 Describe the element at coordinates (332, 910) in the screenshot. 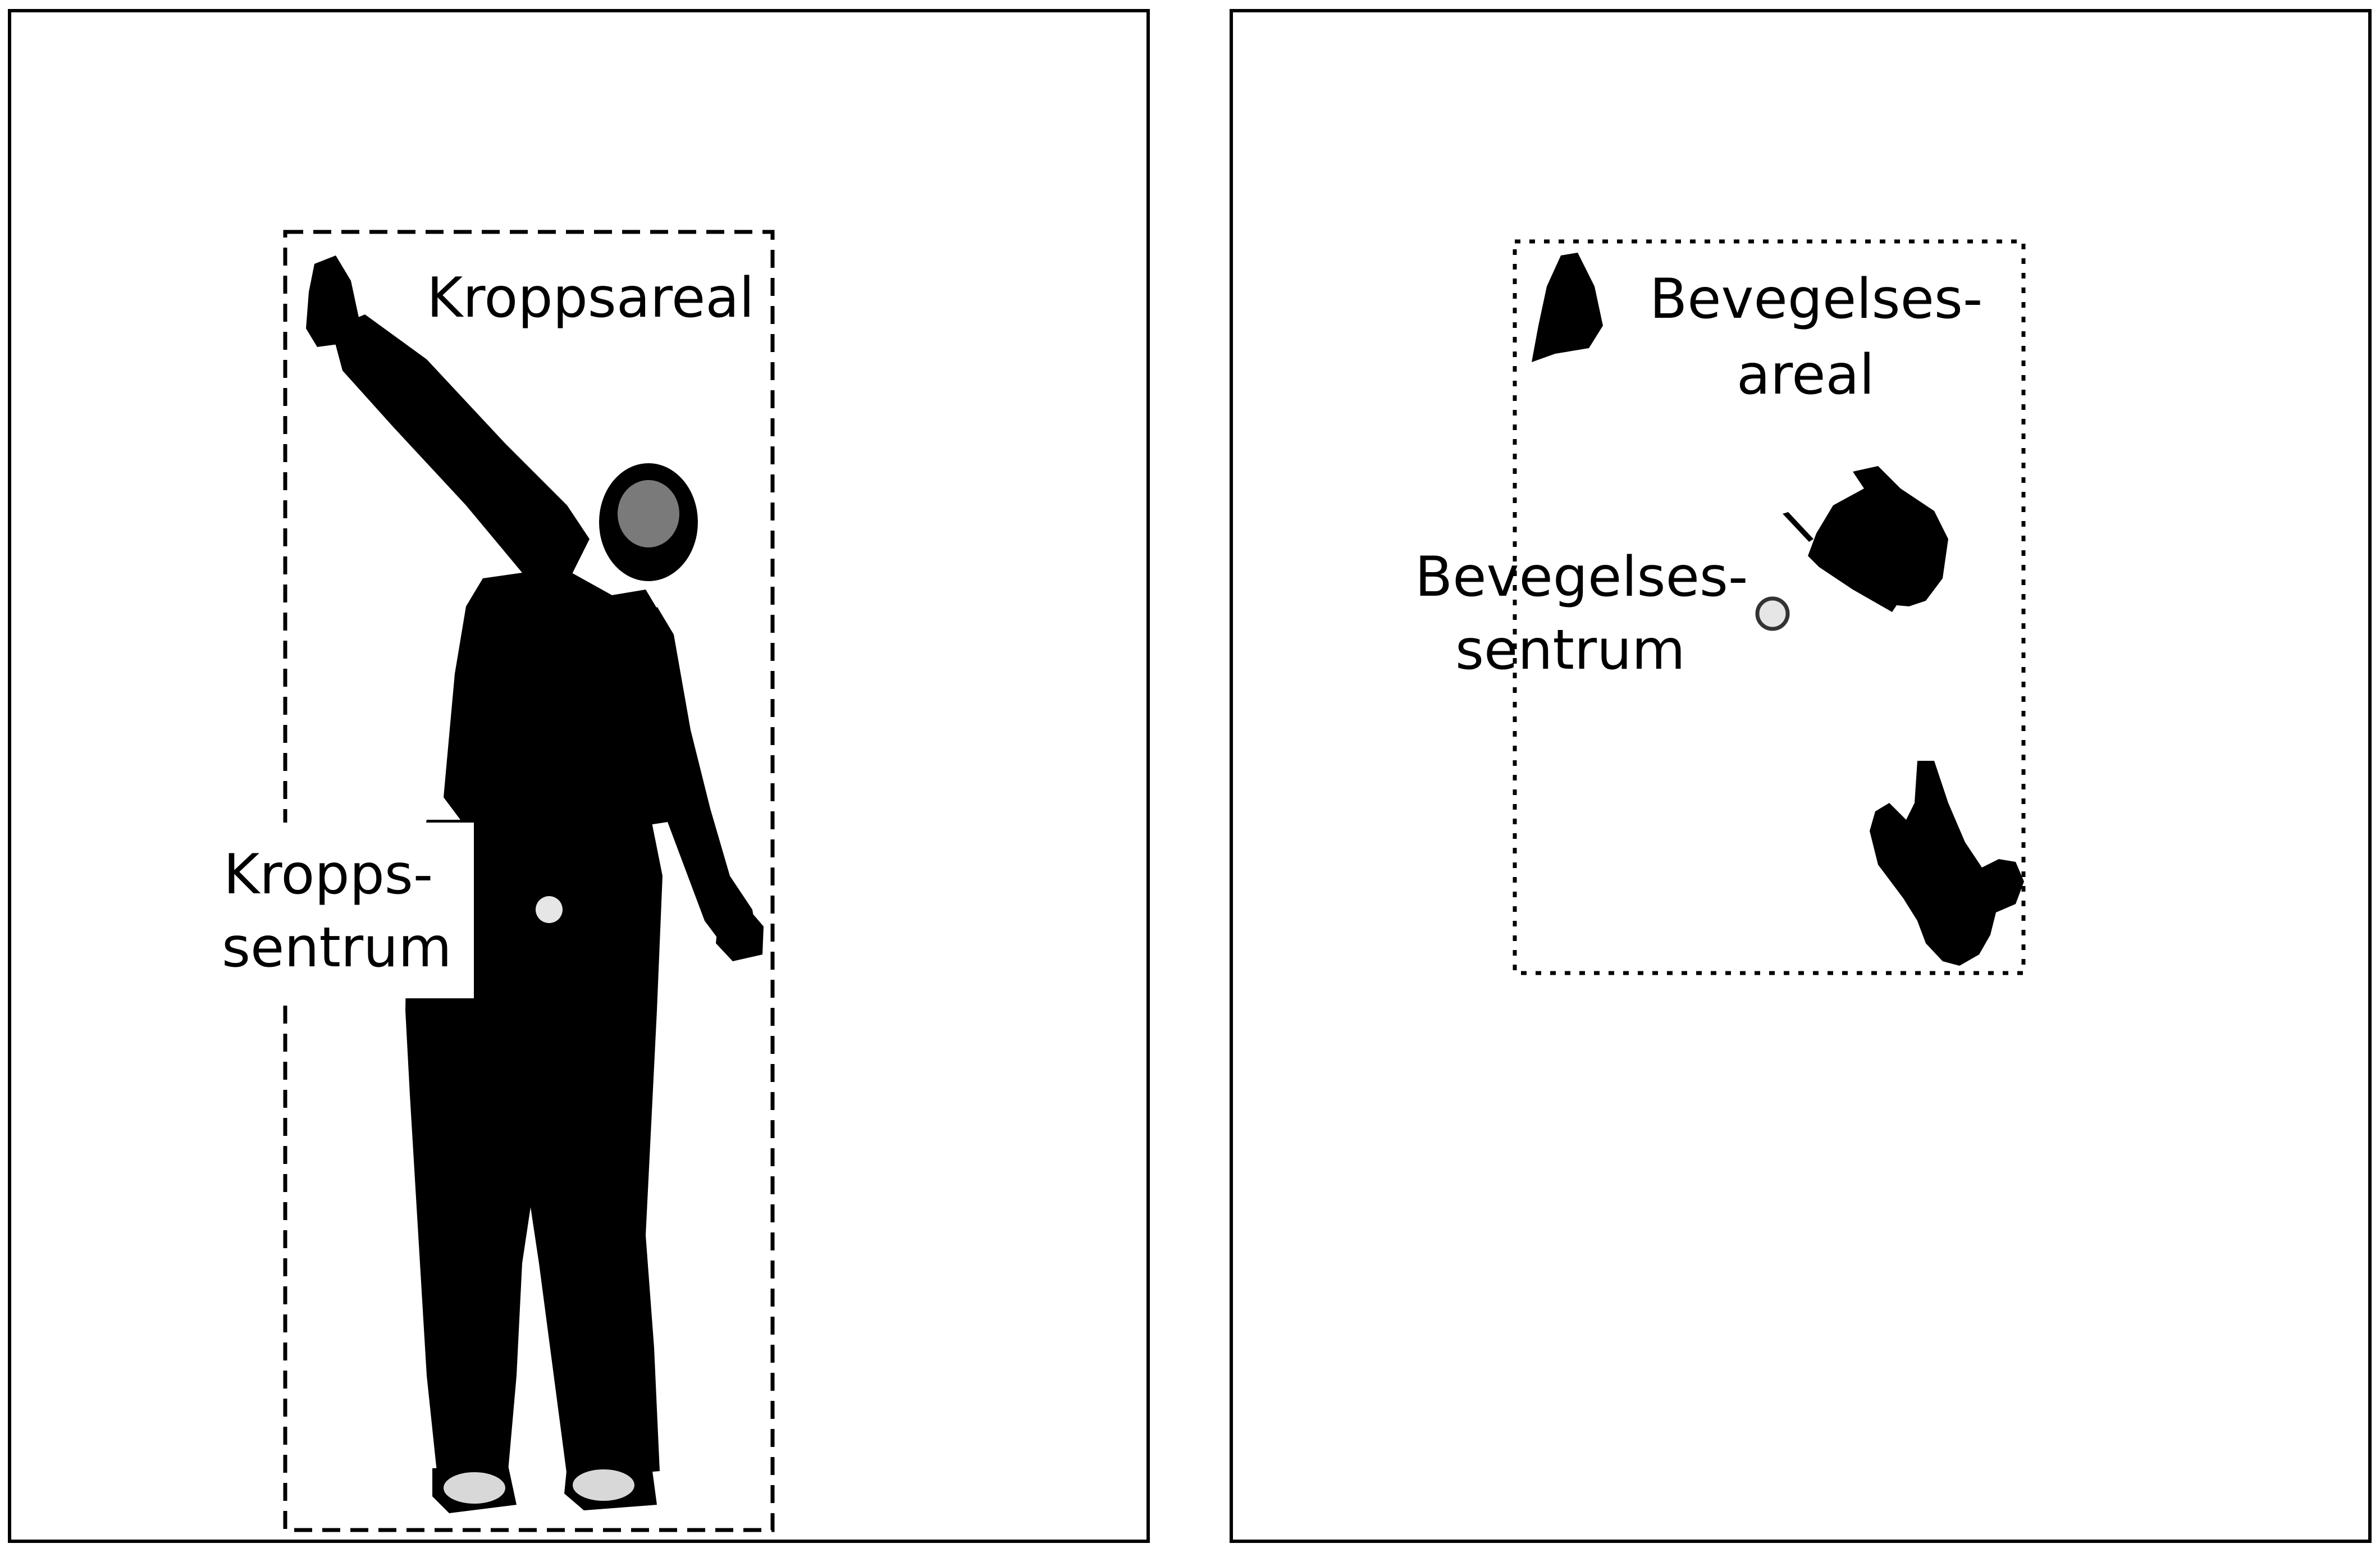

I see `body-center-label-backdrop` at that location.